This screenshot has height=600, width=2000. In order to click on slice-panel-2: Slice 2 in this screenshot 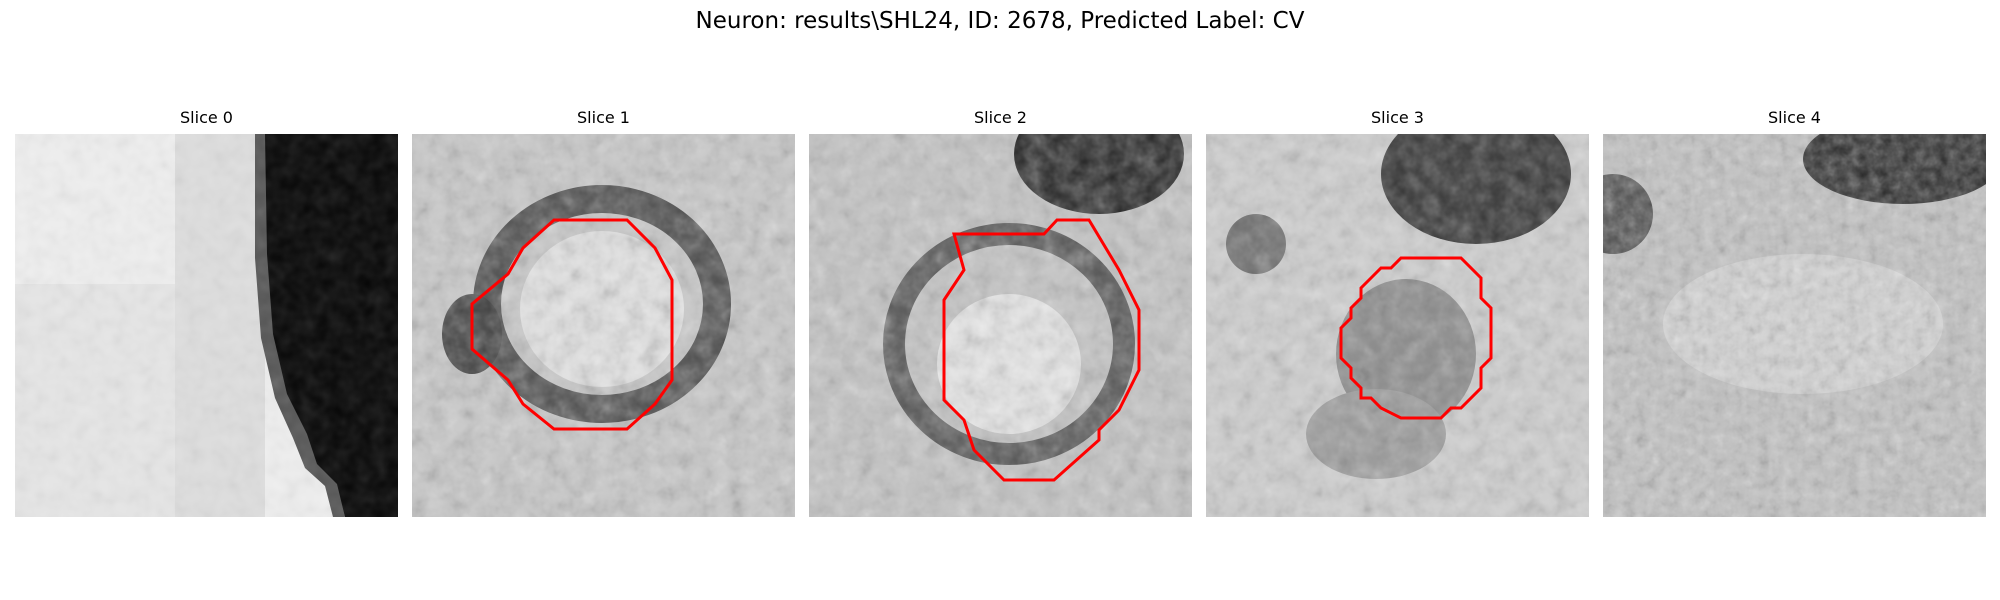, I will do `click(1000, 312)`.